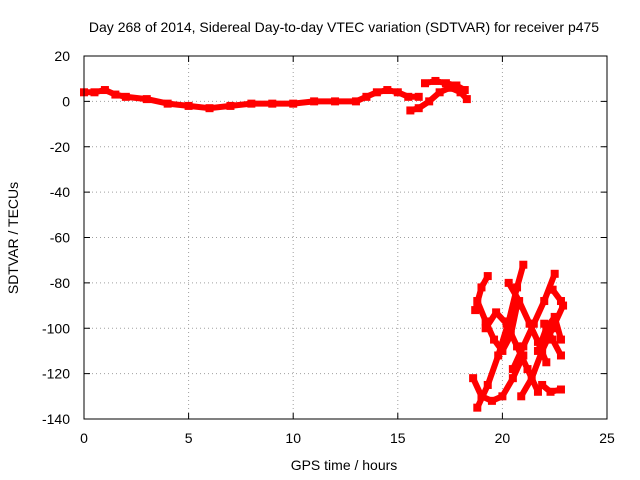  I want to click on y-tick-label: -100, so click(56, 328).